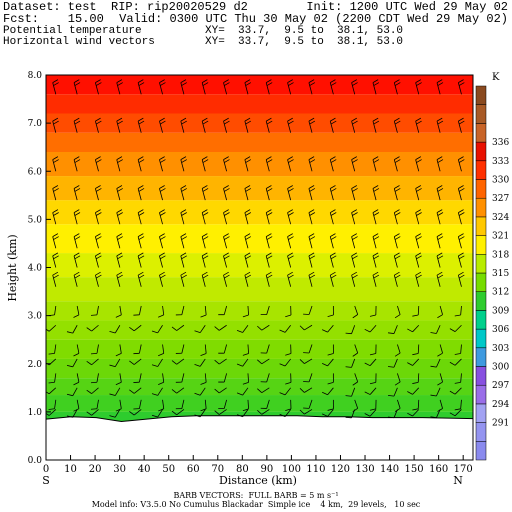 This screenshot has width=512, height=512. What do you see at coordinates (500, 349) in the screenshot?
I see `colorbar-label: 303` at bounding box center [500, 349].